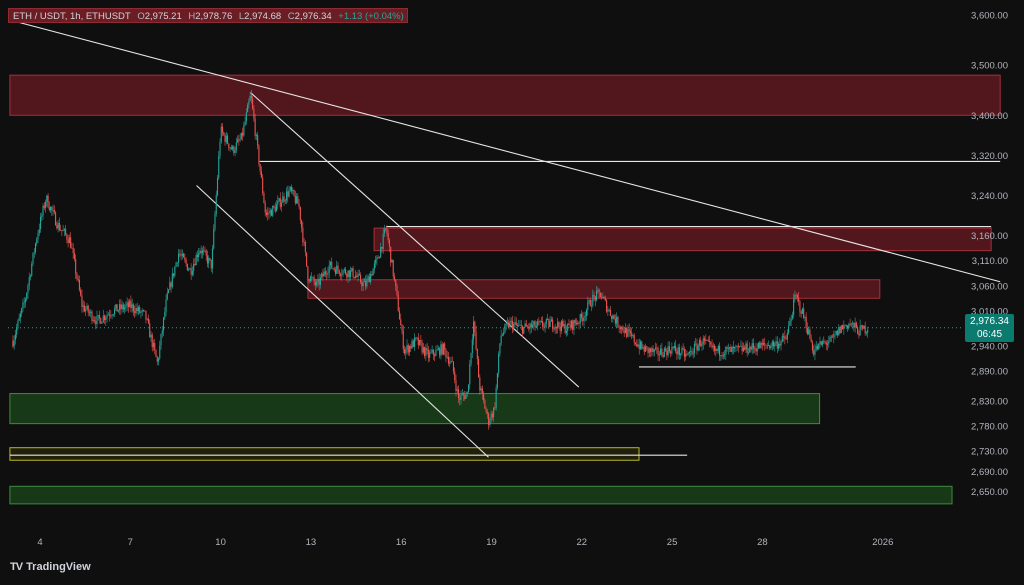 The width and height of the screenshot is (1024, 585). Describe the element at coordinates (50, 567) in the screenshot. I see `tradingview-brand: TV TradingView` at that location.